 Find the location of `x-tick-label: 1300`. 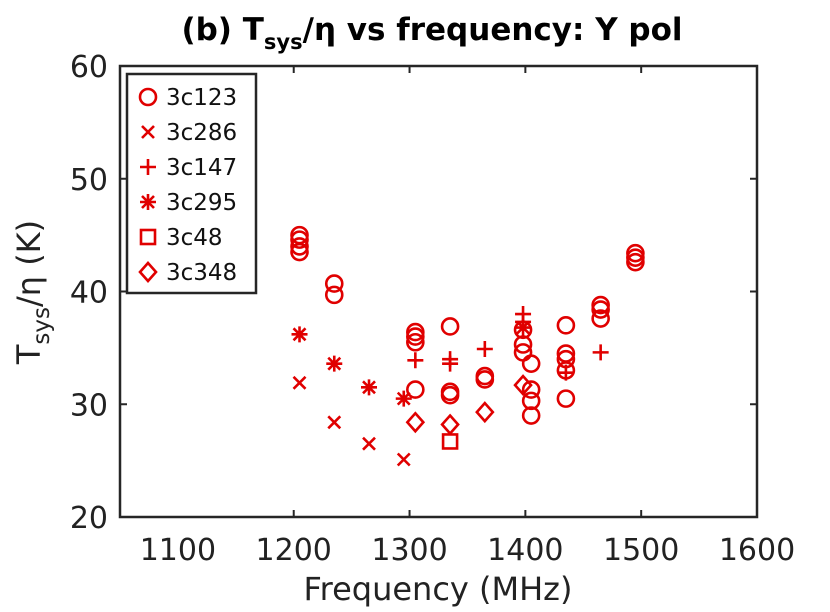

x-tick-label: 1300 is located at coordinates (409, 550).